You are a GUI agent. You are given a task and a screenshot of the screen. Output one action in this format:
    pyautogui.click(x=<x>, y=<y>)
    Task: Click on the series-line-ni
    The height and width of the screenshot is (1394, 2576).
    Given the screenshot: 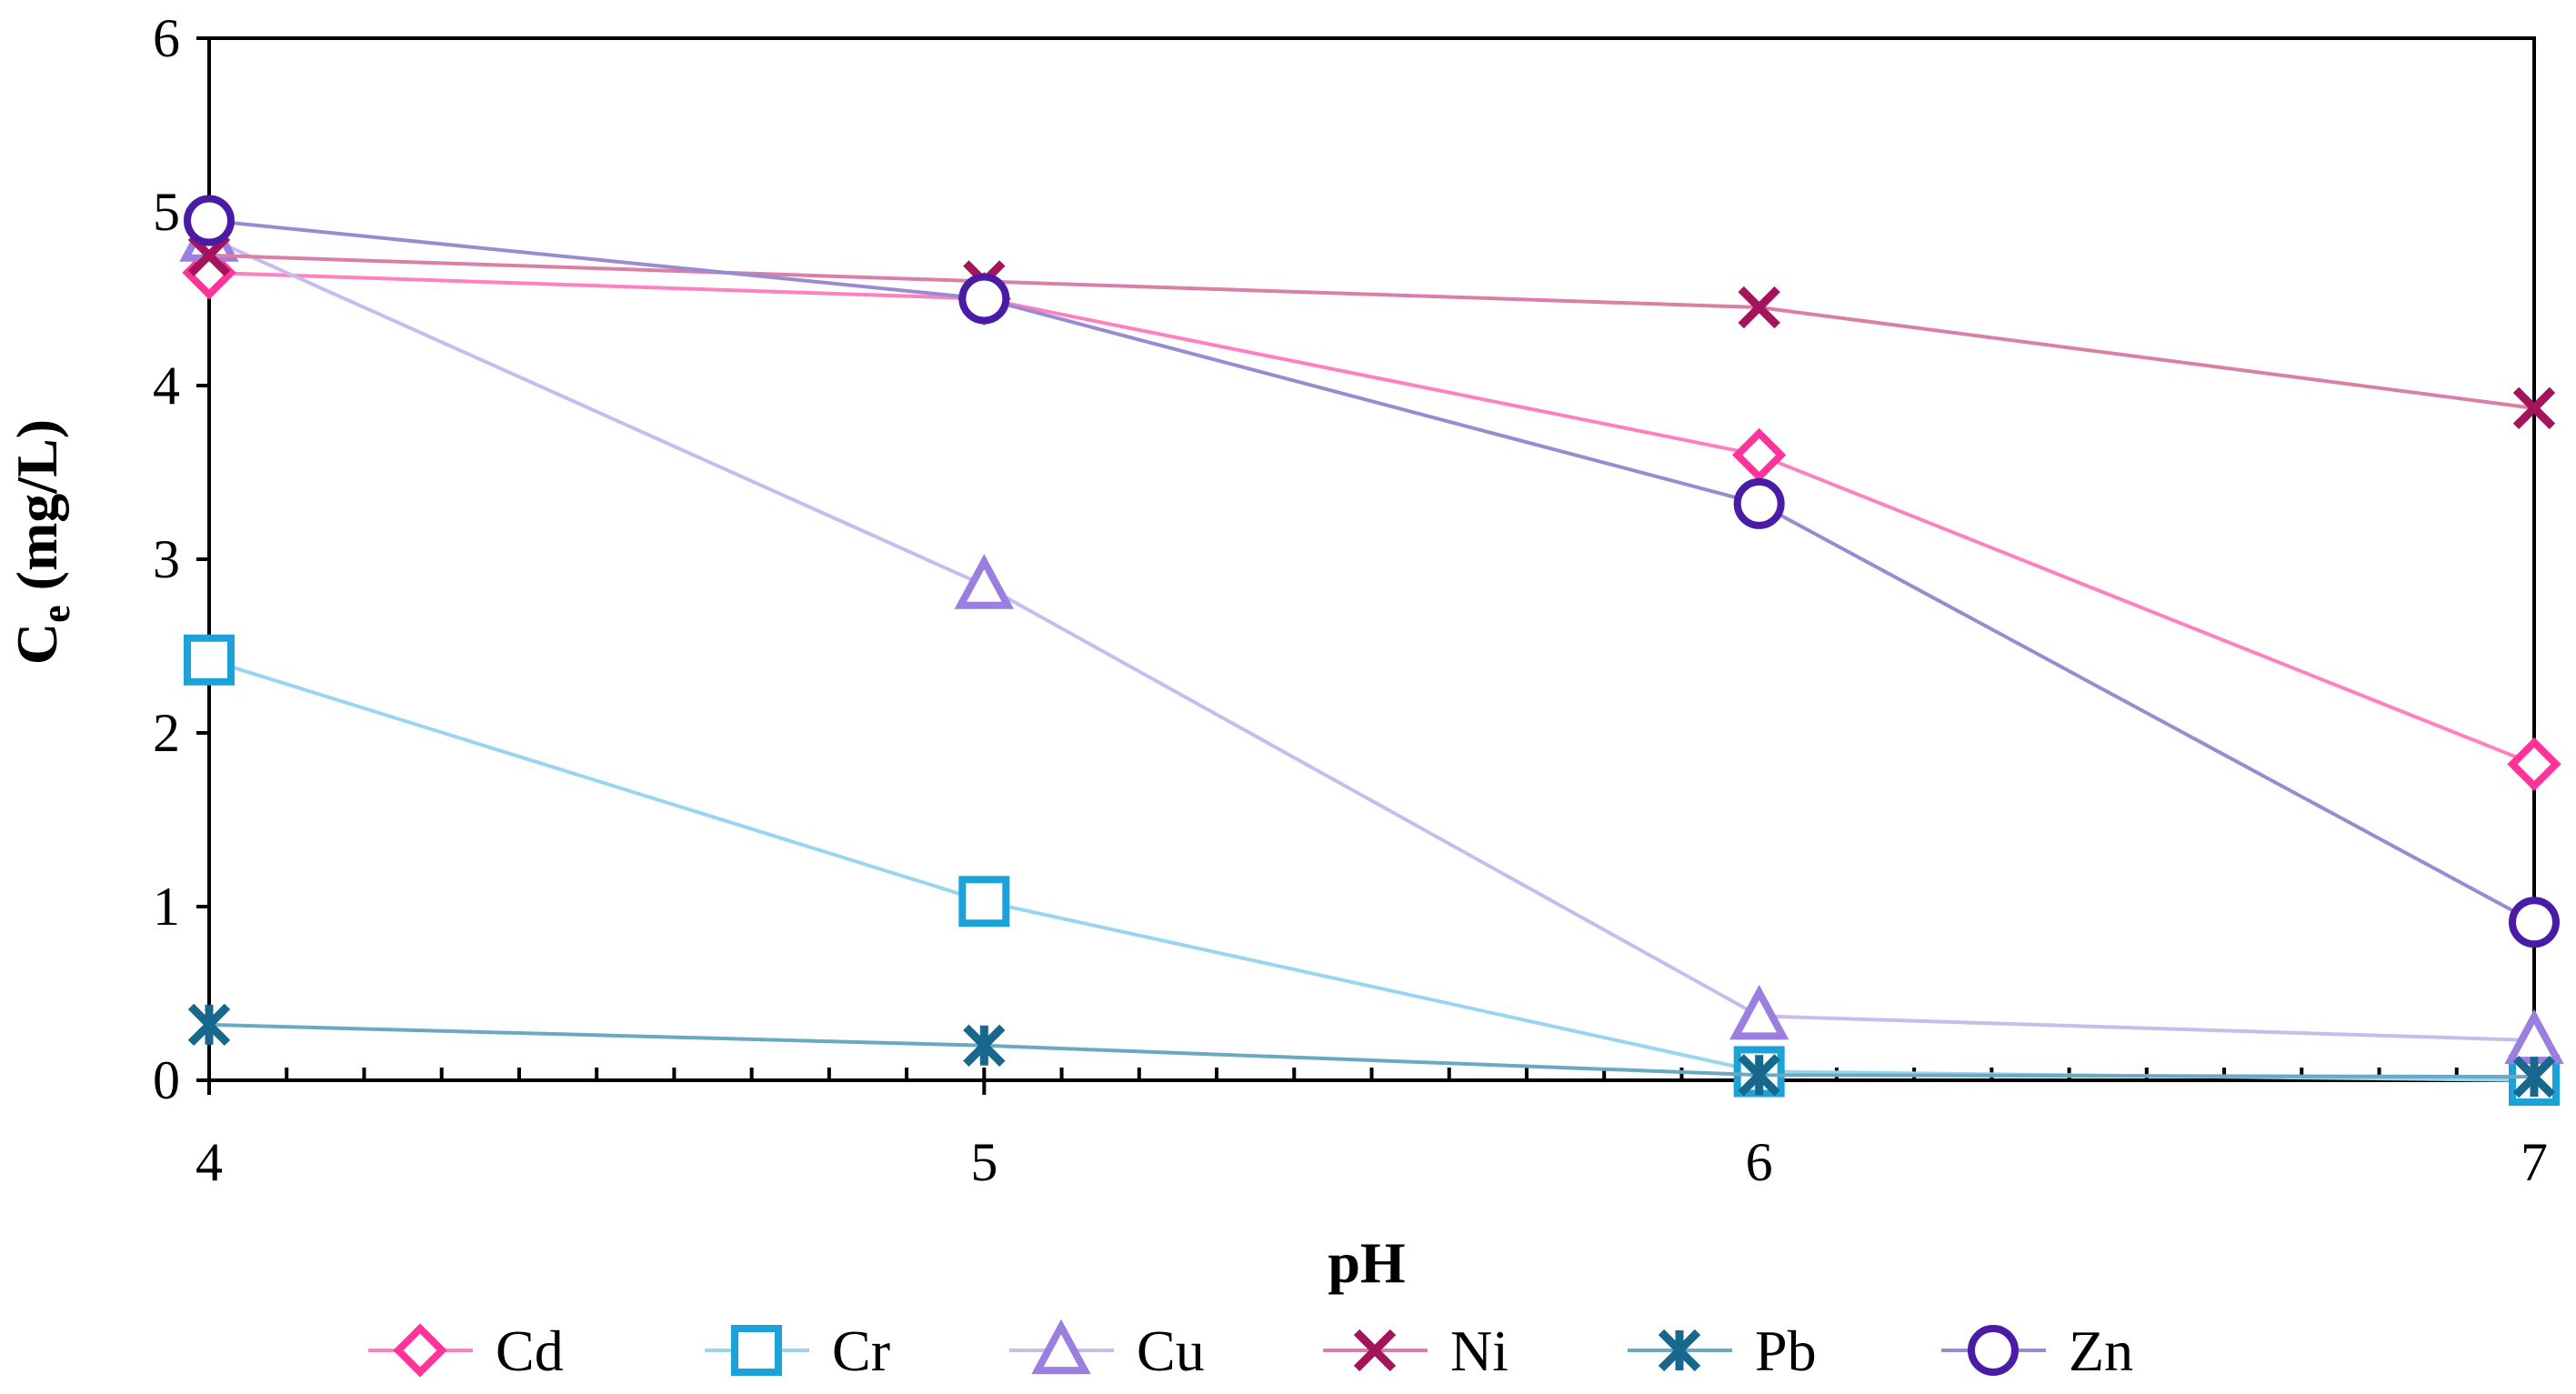 What is the action you would take?
    pyautogui.click(x=1372, y=331)
    